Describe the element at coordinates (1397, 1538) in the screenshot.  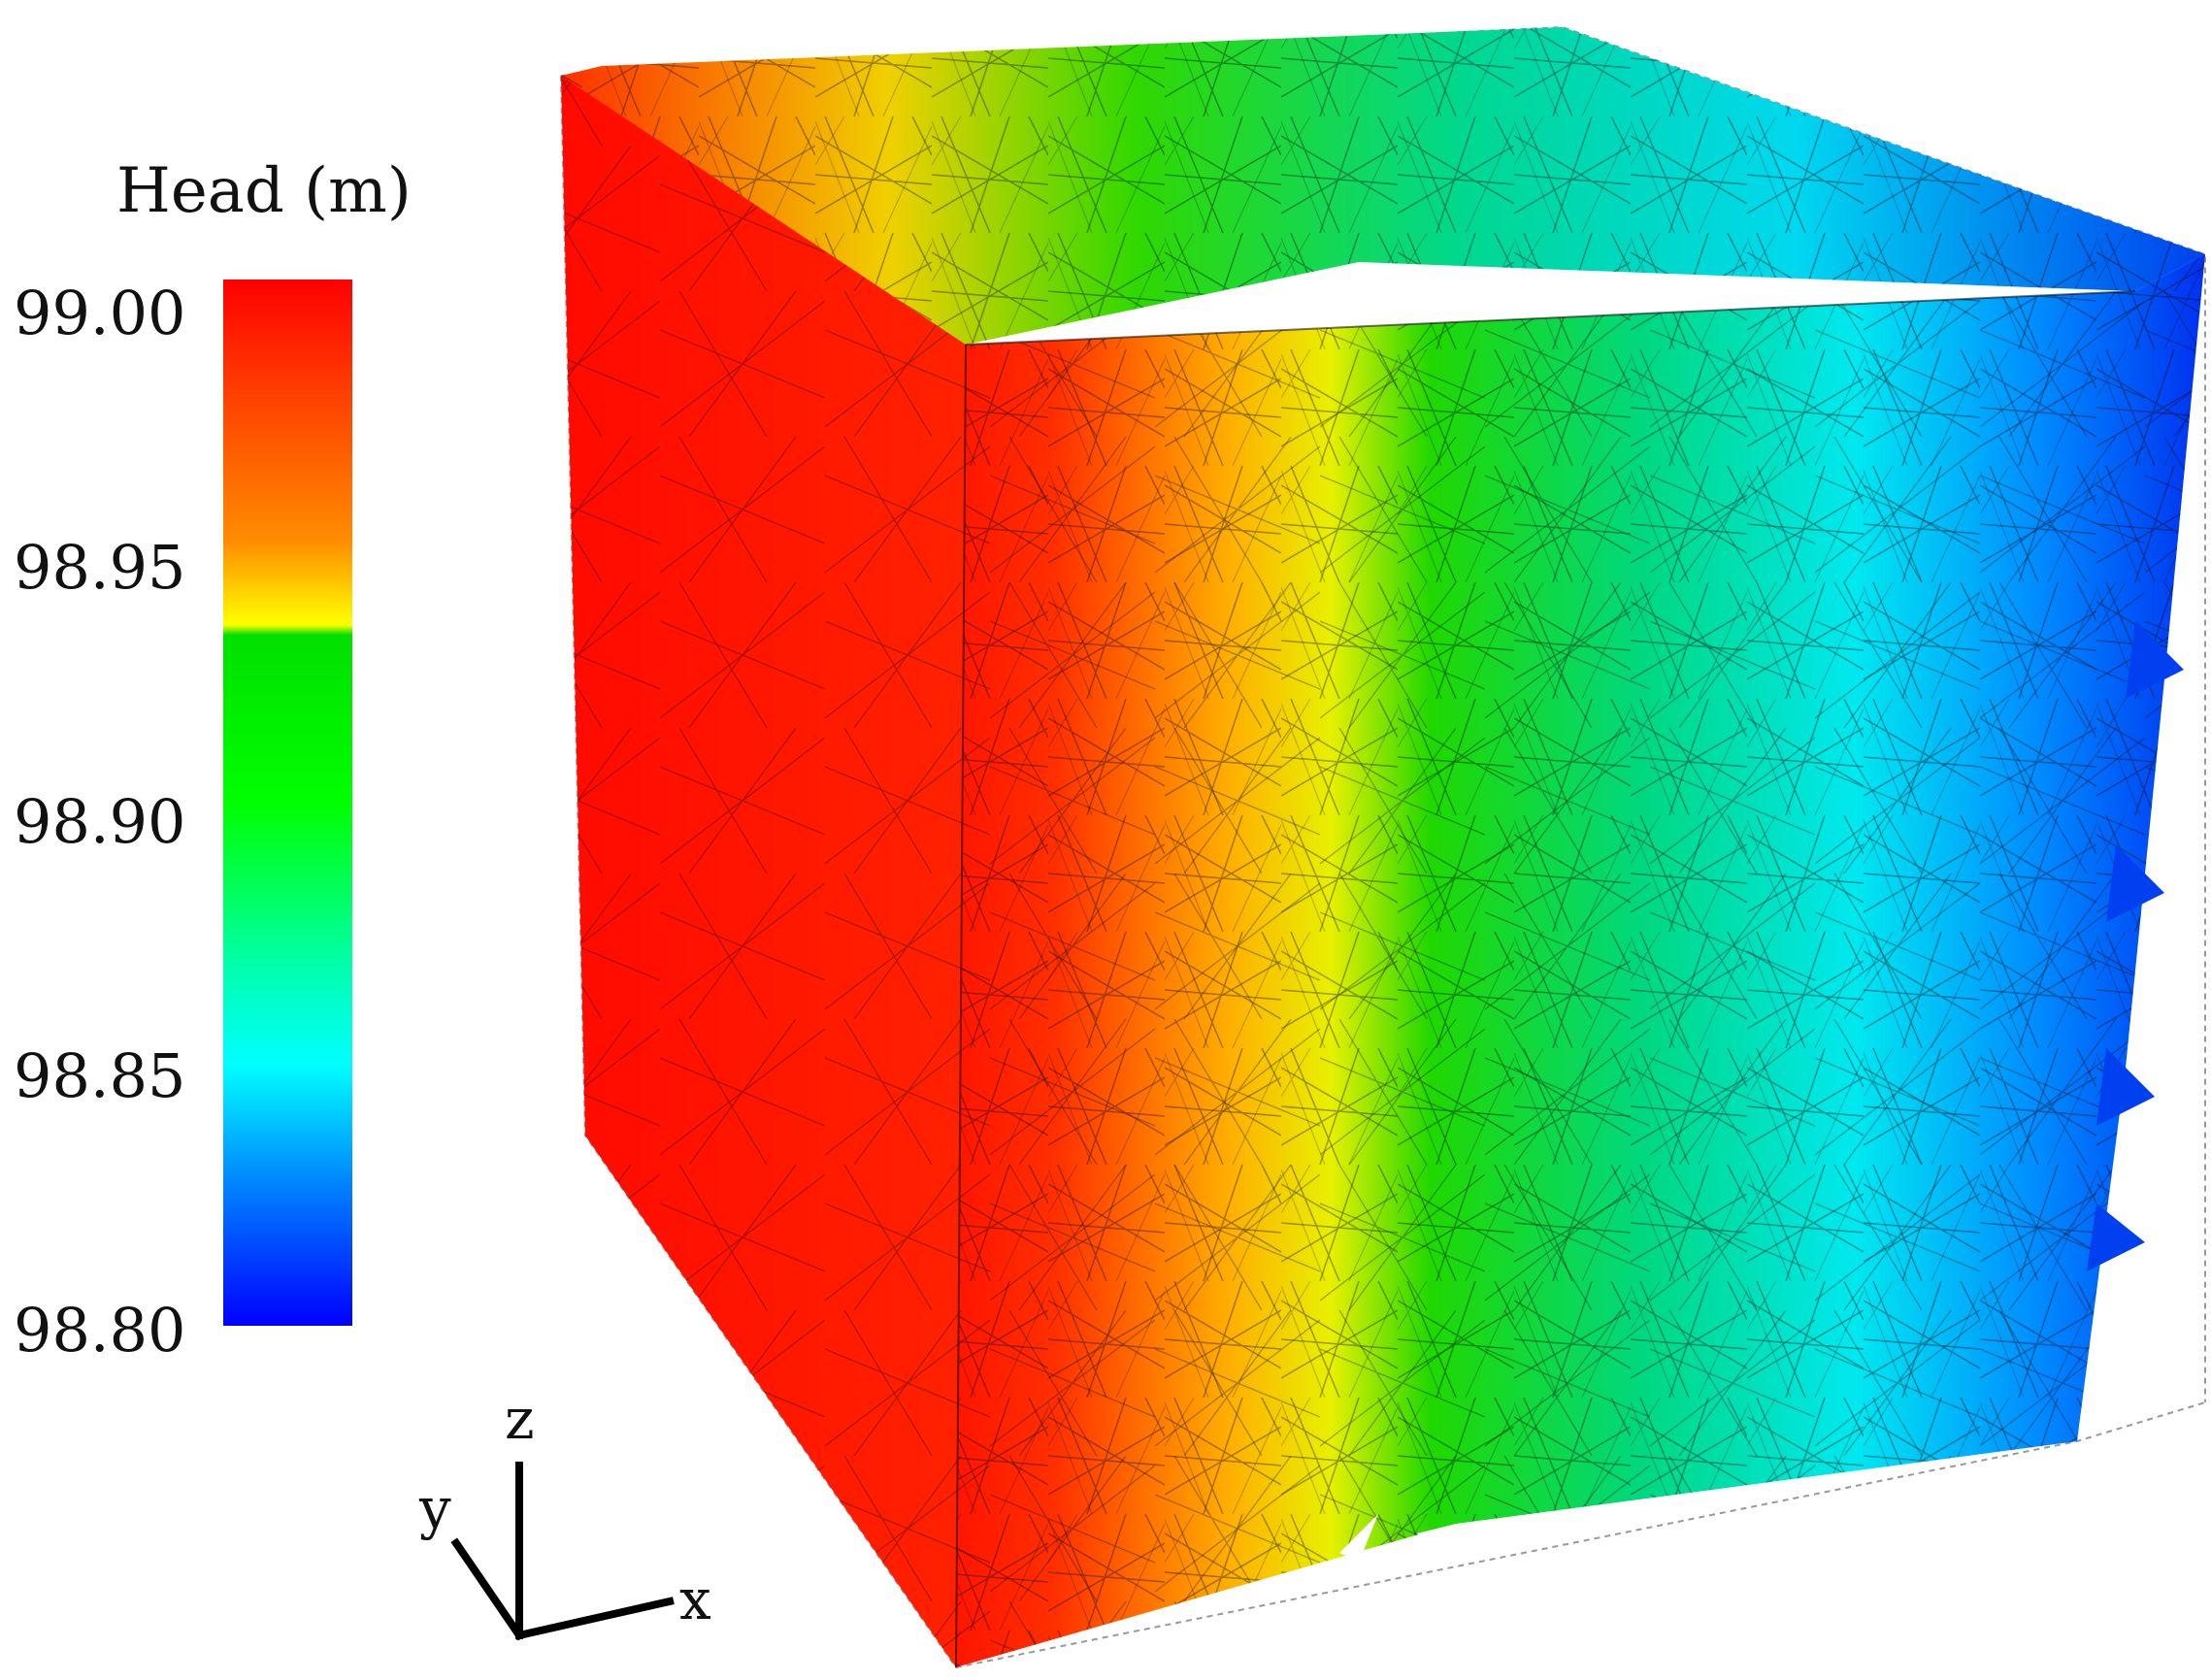
I see `bottom-gaps` at that location.